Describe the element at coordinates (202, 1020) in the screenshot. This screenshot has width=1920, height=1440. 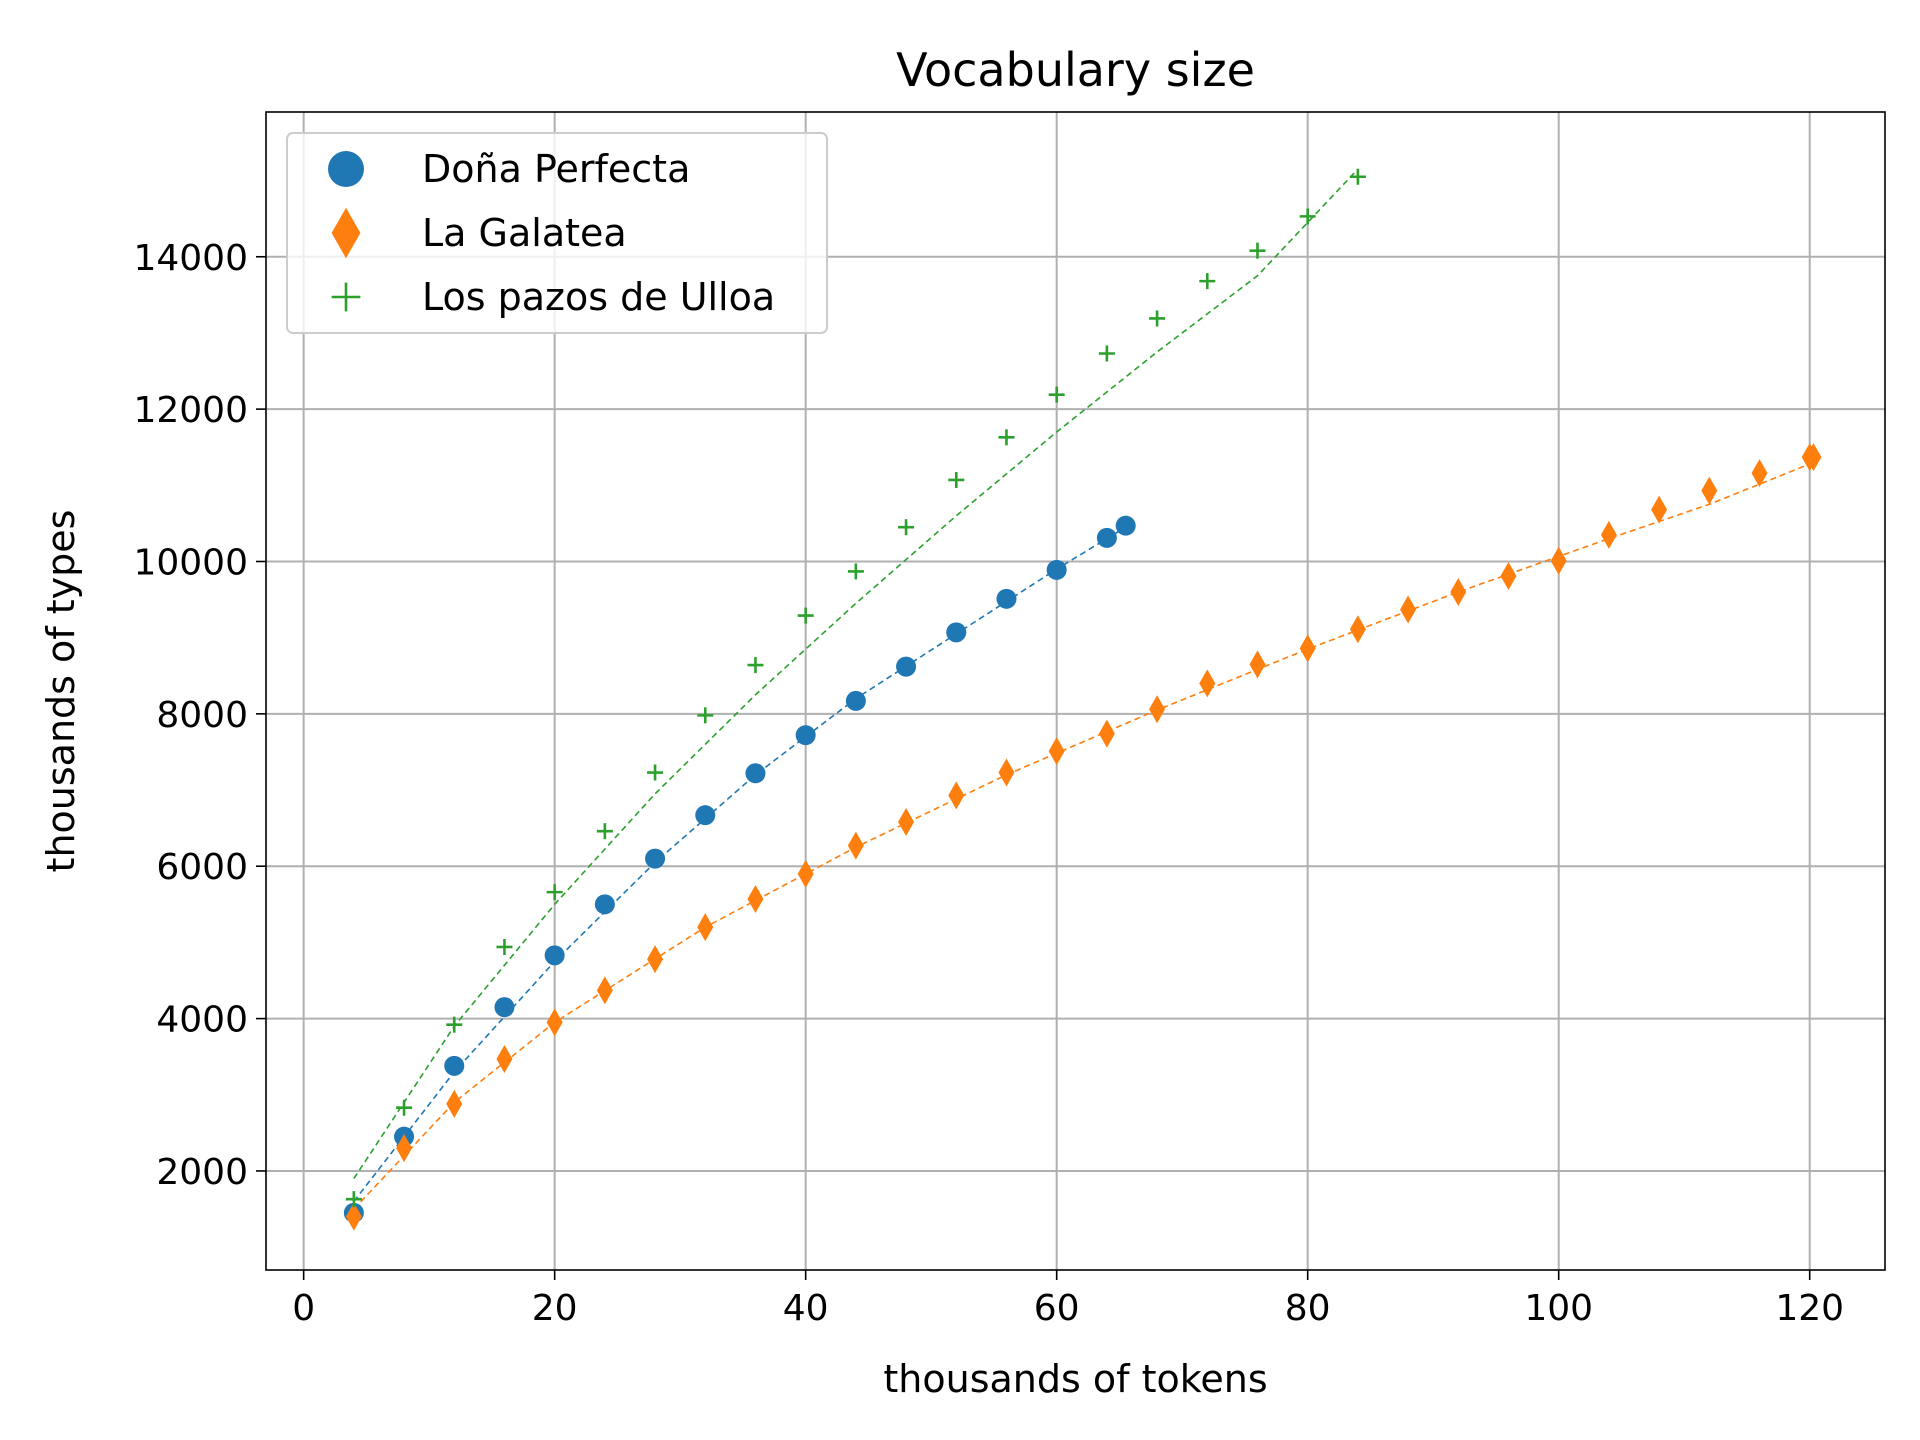
I see `y-tick-label: 4000` at that location.